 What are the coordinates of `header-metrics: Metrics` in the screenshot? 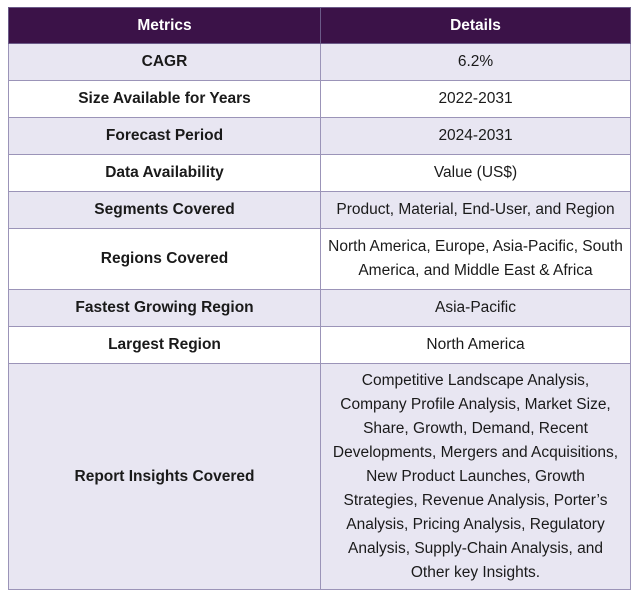 It's located at (164, 25).